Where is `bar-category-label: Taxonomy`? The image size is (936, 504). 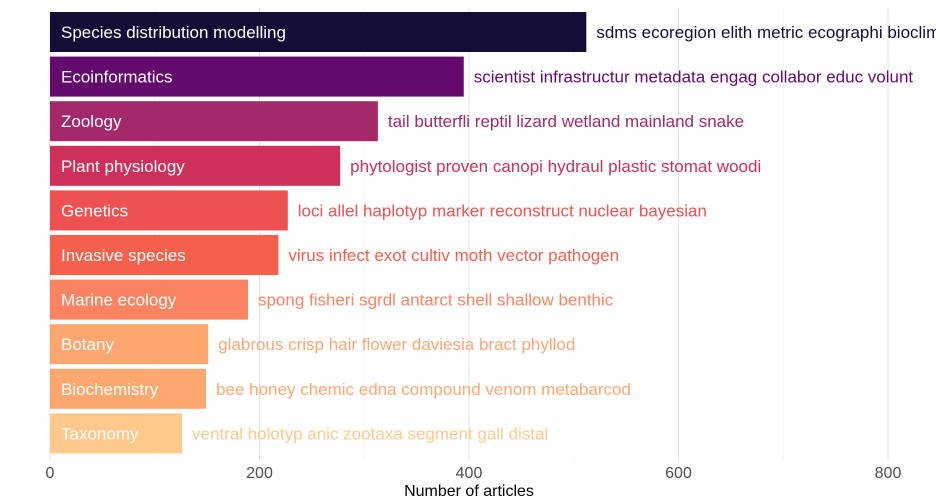 bar-category-label: Taxonomy is located at coordinates (100, 433).